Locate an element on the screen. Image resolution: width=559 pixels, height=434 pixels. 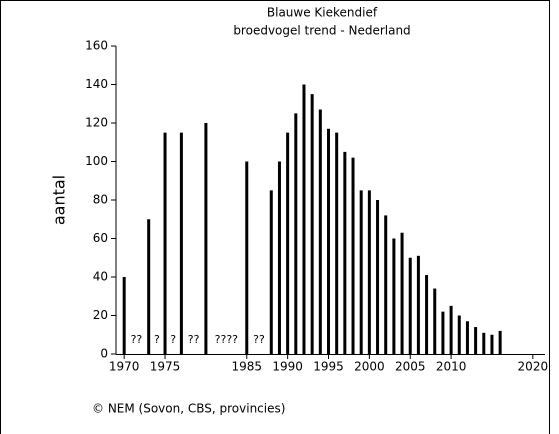
x-tick-label: 2010 is located at coordinates (451, 367).